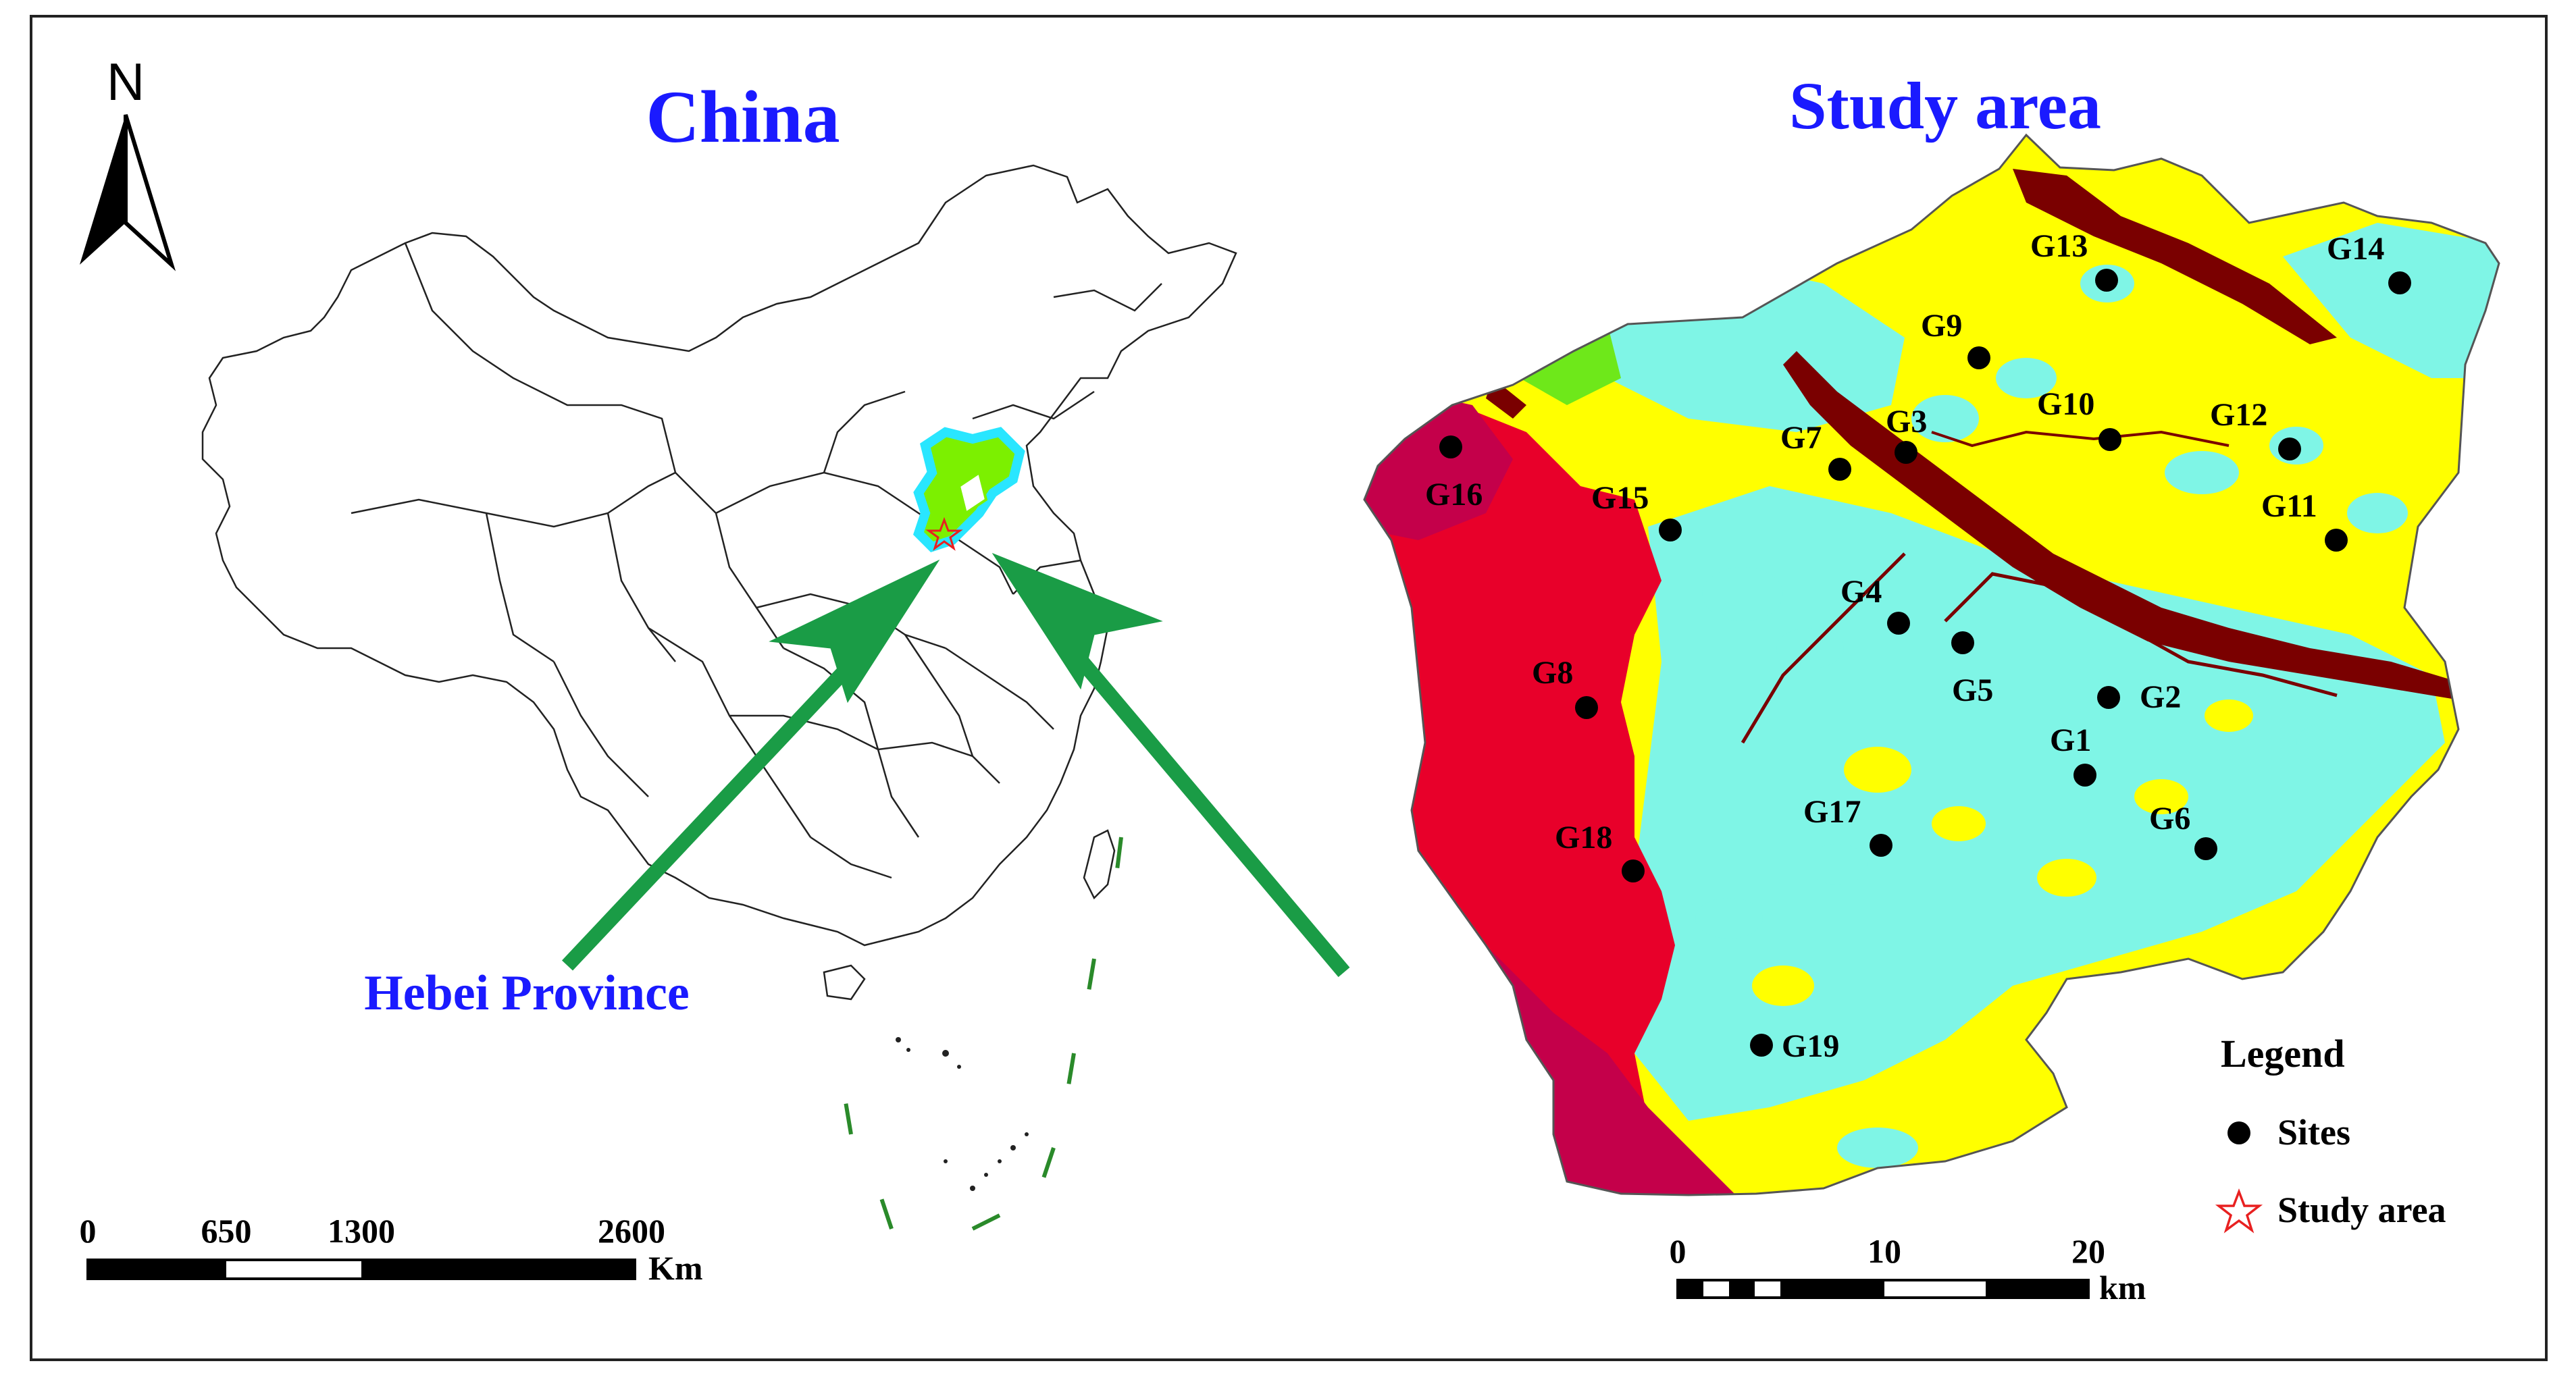 Image resolution: width=2576 pixels, height=1376 pixels. I want to click on canal-line, so click(2080, 439).